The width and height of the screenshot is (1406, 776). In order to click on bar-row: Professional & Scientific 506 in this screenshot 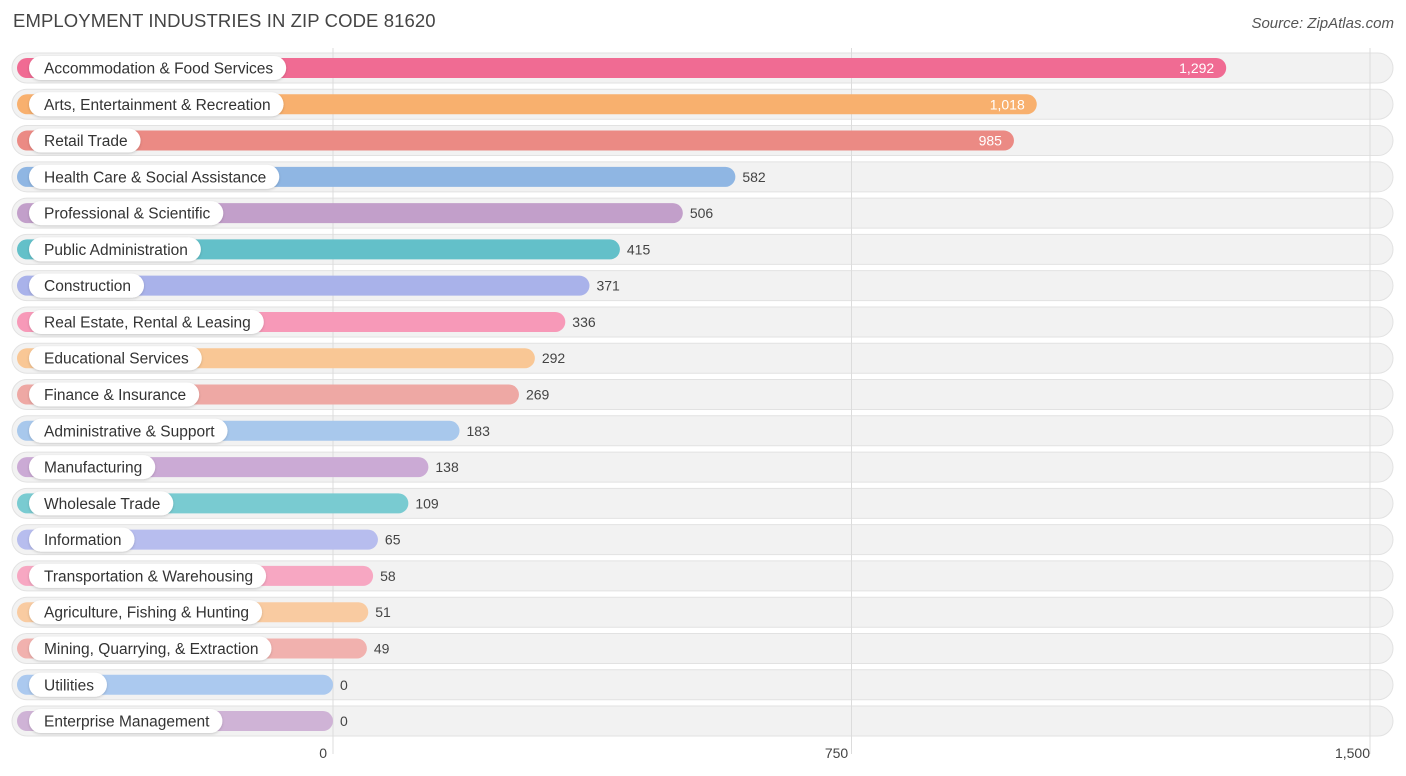, I will do `click(365, 213)`.